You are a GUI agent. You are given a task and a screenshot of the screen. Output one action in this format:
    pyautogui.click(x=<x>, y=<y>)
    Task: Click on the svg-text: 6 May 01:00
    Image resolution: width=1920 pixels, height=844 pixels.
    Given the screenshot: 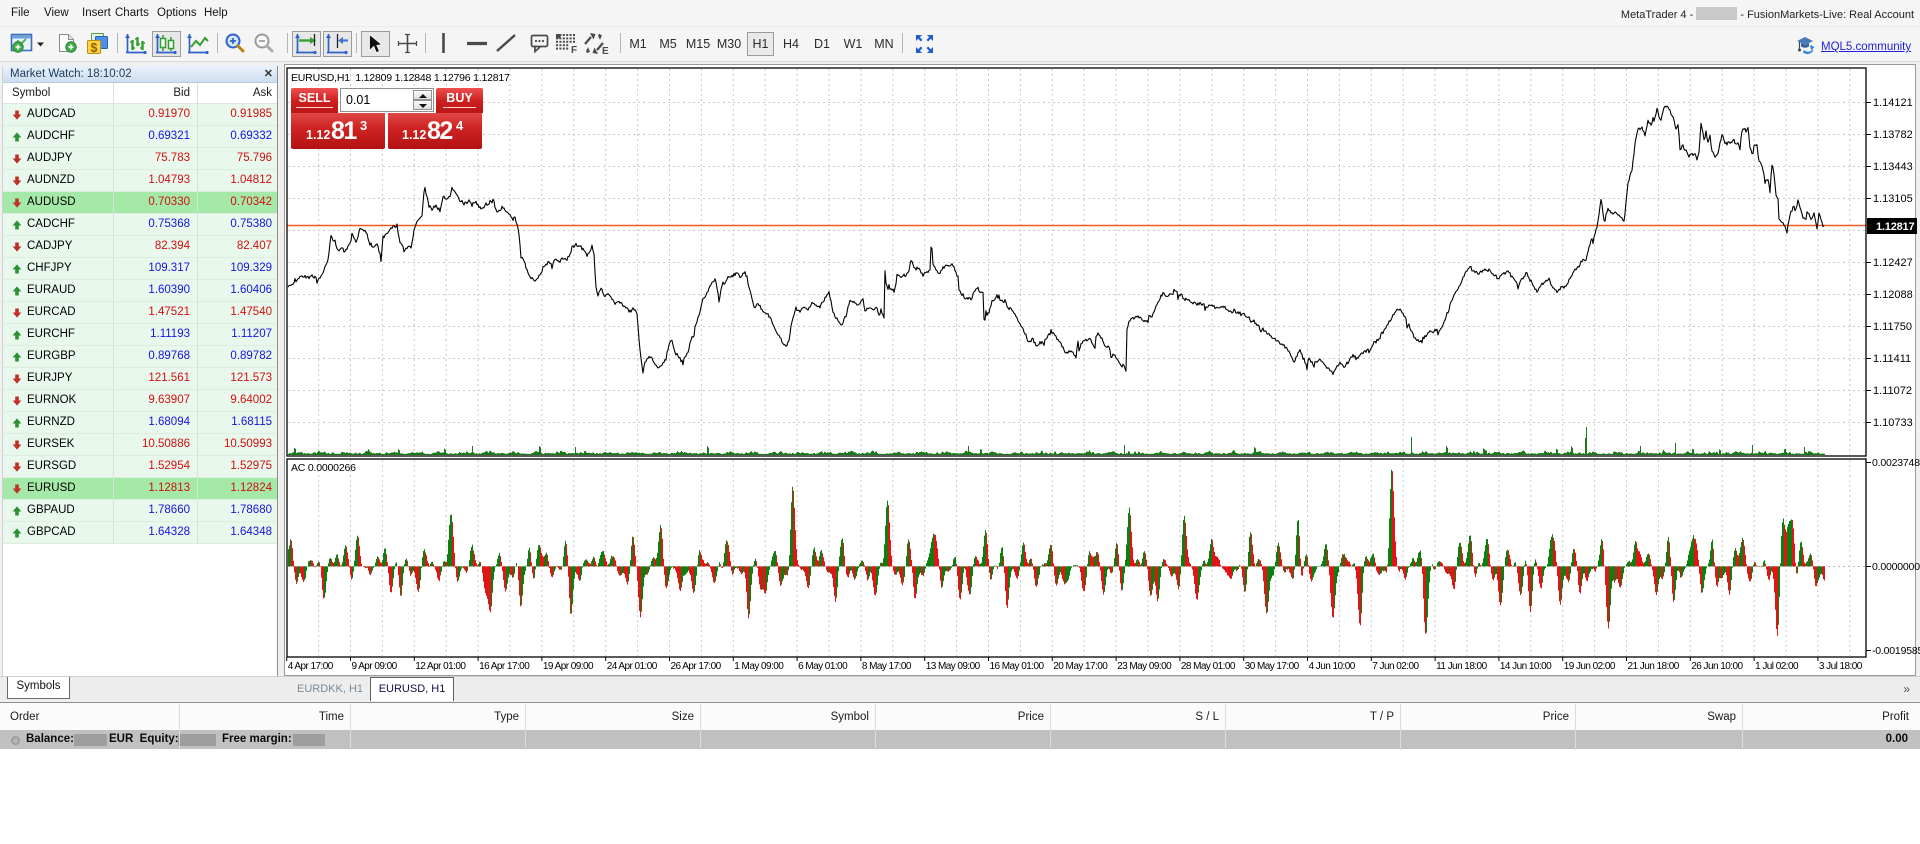 What is the action you would take?
    pyautogui.click(x=823, y=666)
    